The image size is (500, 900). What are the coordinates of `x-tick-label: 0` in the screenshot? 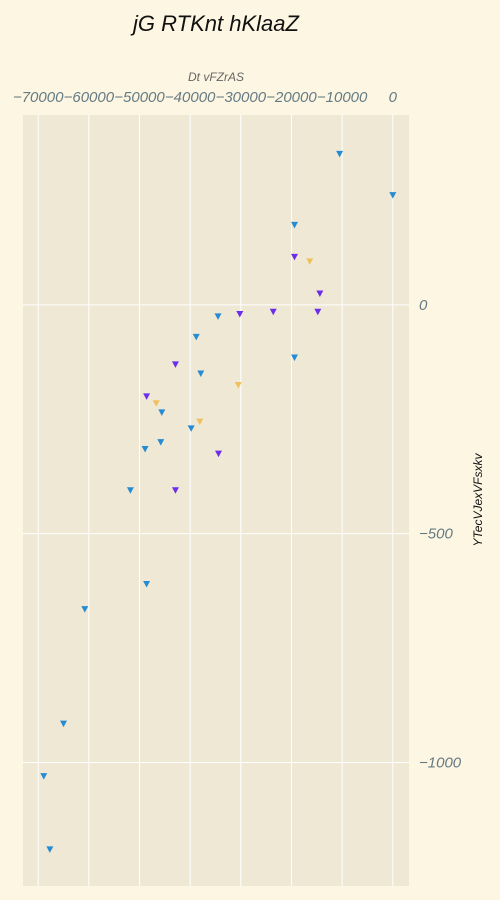 It's located at (393, 97).